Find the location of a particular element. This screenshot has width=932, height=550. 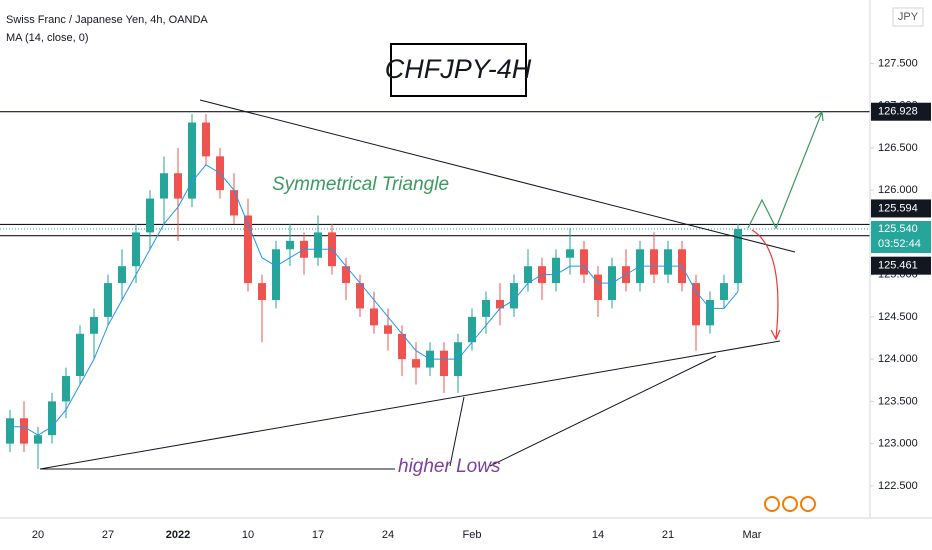

bullish-projection is located at coordinates (785, 170).